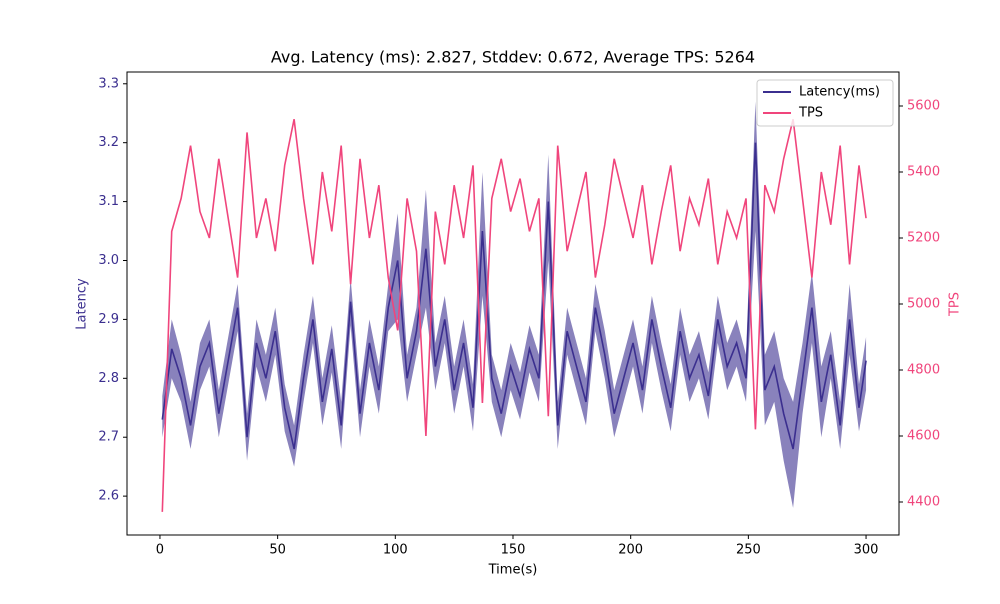  What do you see at coordinates (108, 319) in the screenshot?
I see `y-tick-label: 2.9` at bounding box center [108, 319].